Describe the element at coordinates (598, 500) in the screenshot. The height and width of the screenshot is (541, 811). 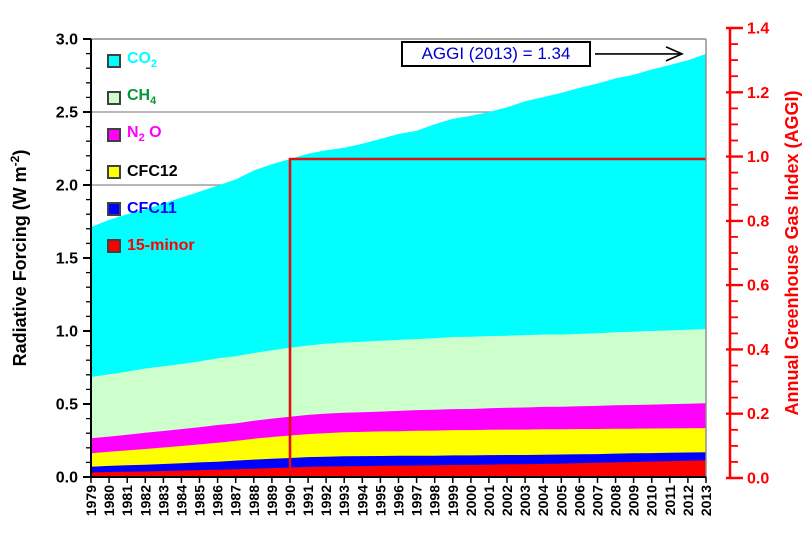
I see `x-axis-tick-label: 2007` at that location.